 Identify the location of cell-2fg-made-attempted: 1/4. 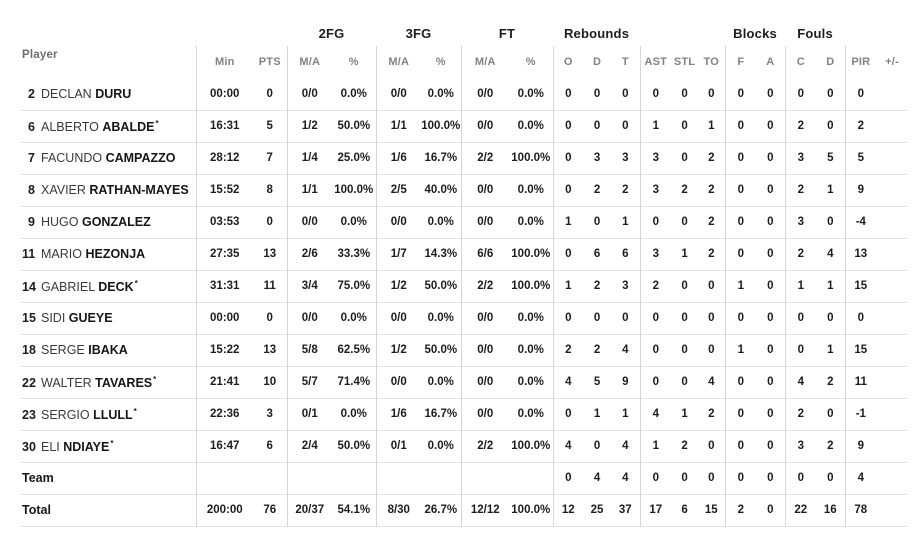
(309, 158).